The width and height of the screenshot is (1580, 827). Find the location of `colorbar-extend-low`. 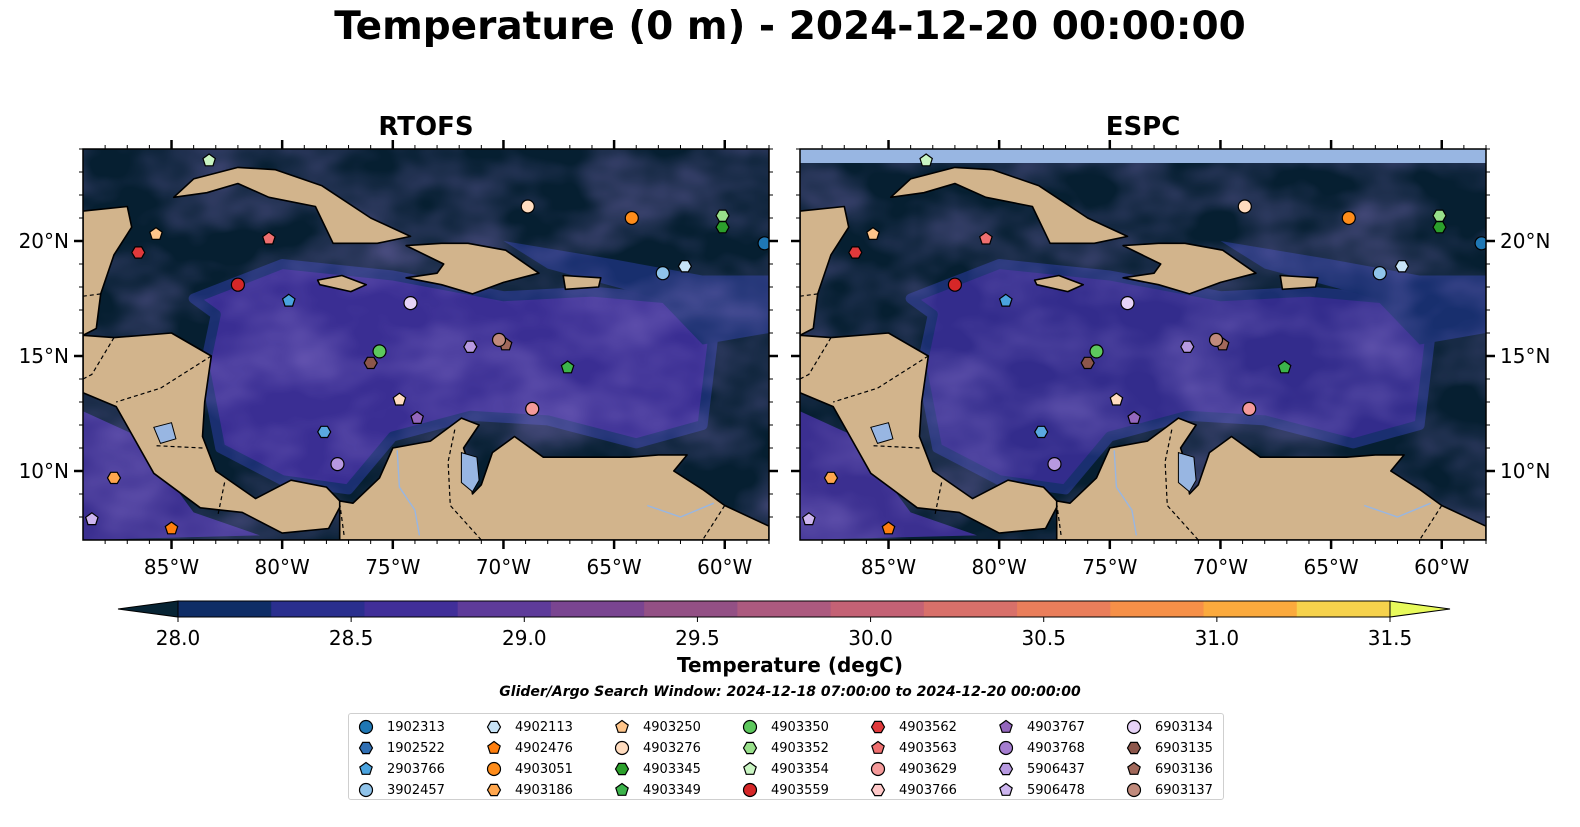

colorbar-extend-low is located at coordinates (148, 609).